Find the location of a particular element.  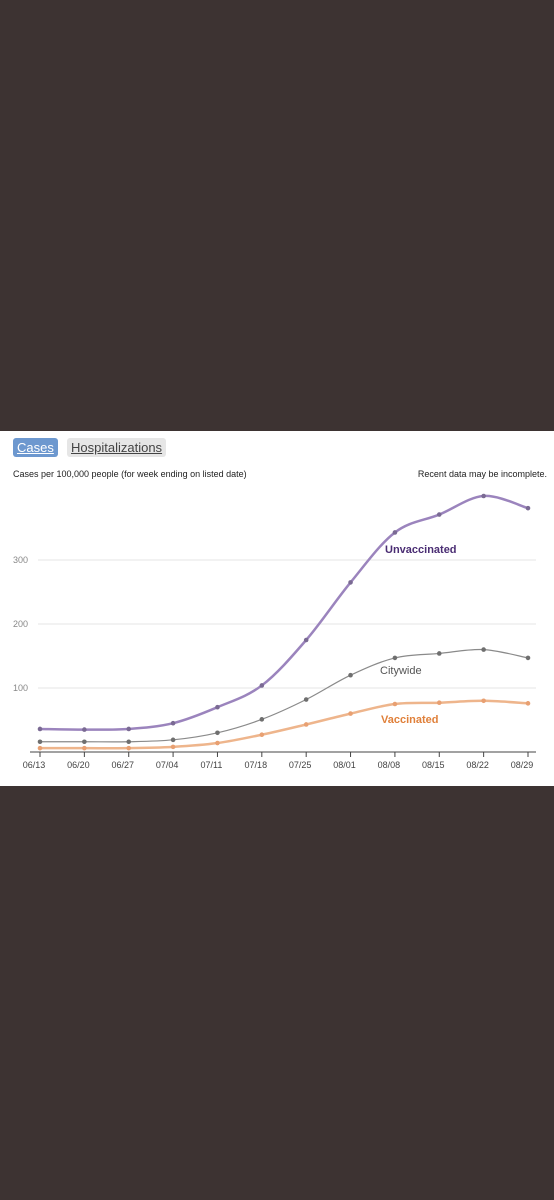

series-line-citywide is located at coordinates (284, 695).